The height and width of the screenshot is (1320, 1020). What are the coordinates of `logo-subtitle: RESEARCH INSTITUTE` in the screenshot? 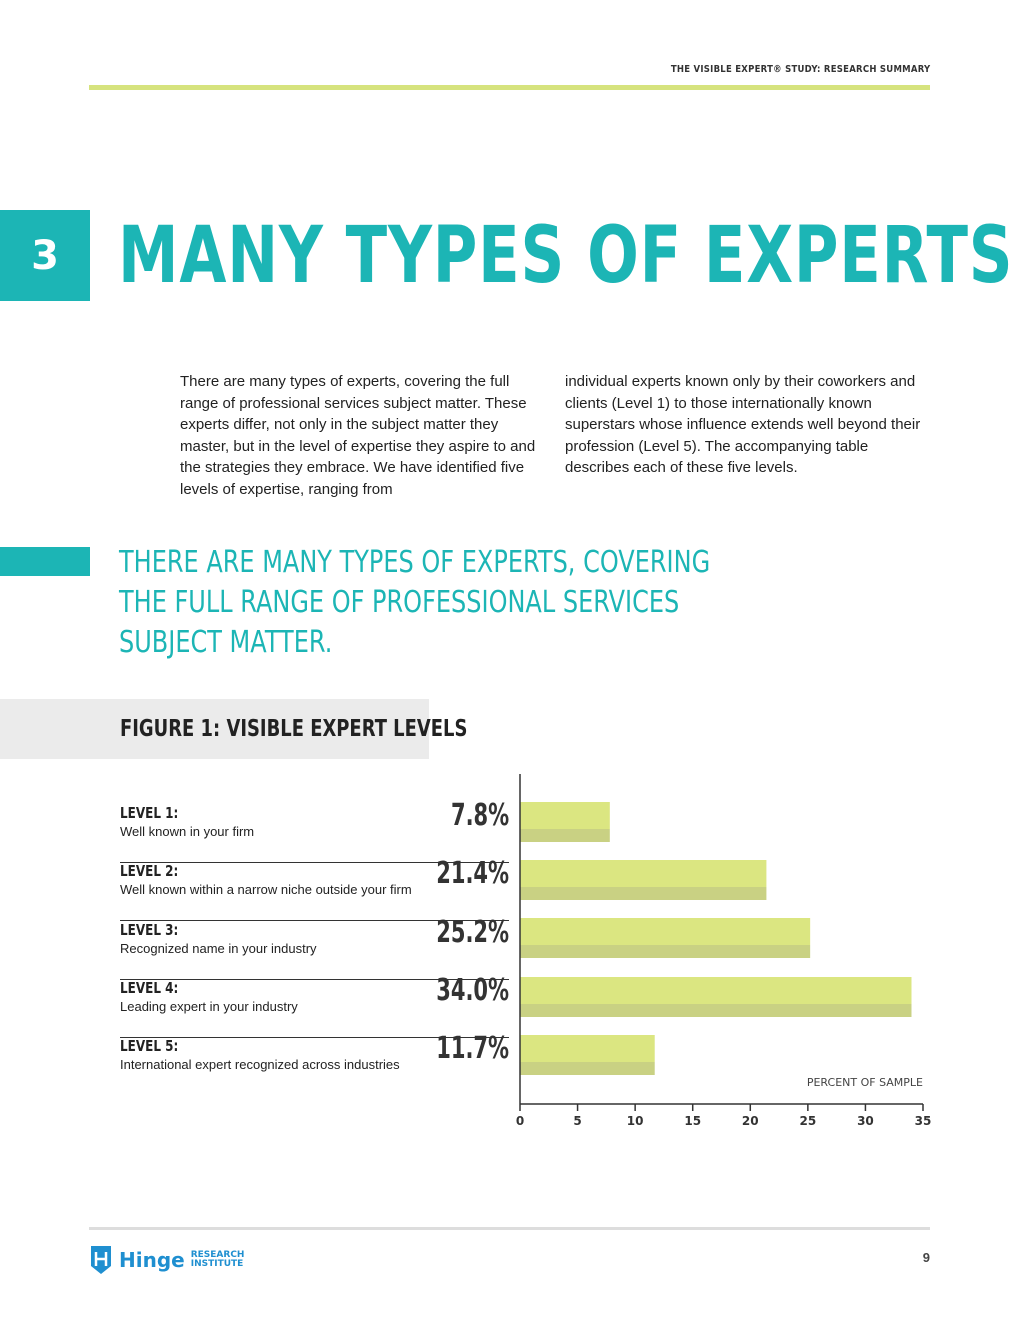 It's located at (218, 1260).